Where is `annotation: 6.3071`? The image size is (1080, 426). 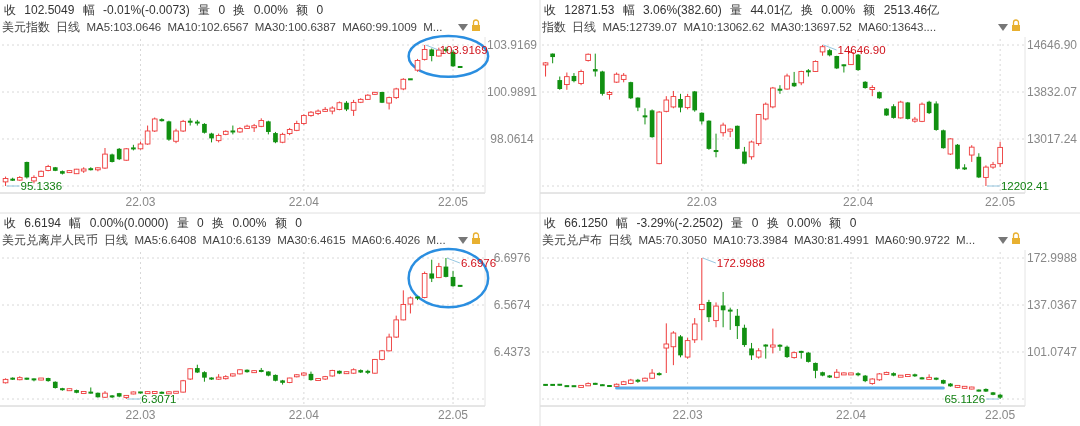 annotation: 6.3071 is located at coordinates (159, 399).